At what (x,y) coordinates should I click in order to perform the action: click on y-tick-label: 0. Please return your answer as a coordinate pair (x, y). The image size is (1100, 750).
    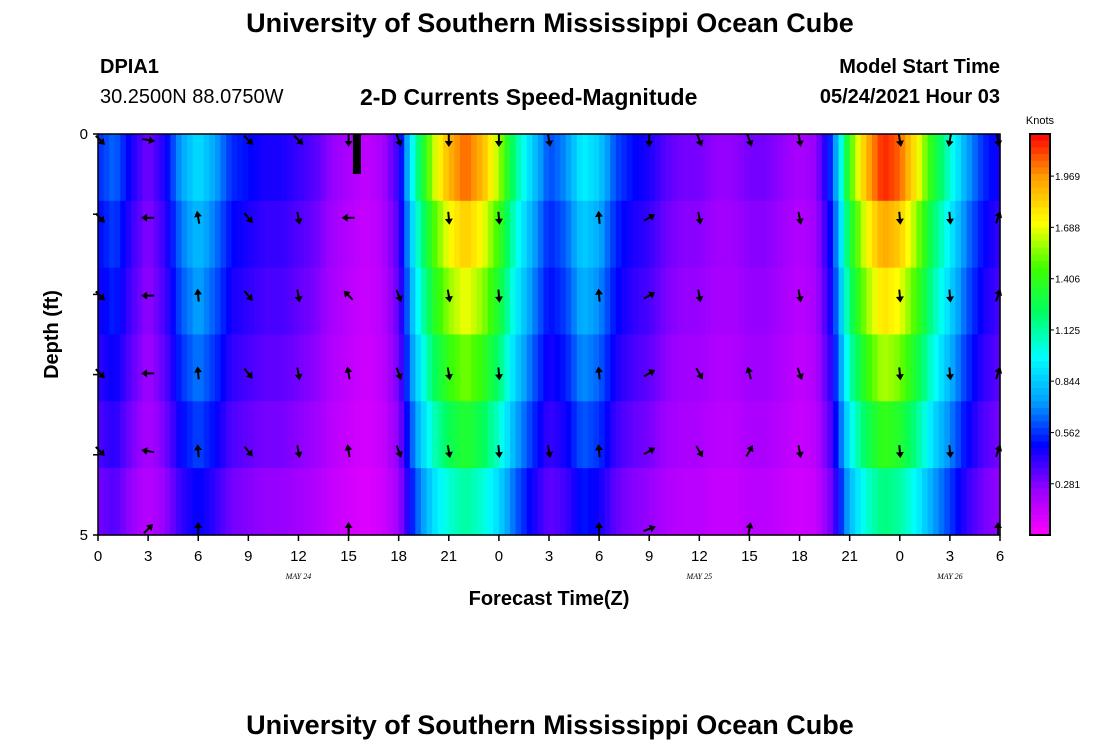
    Looking at the image, I should click on (84, 134).